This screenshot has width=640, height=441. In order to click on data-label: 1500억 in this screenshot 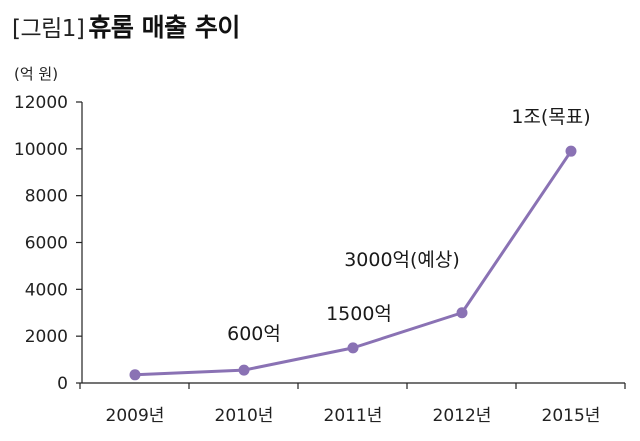, I will do `click(359, 314)`.